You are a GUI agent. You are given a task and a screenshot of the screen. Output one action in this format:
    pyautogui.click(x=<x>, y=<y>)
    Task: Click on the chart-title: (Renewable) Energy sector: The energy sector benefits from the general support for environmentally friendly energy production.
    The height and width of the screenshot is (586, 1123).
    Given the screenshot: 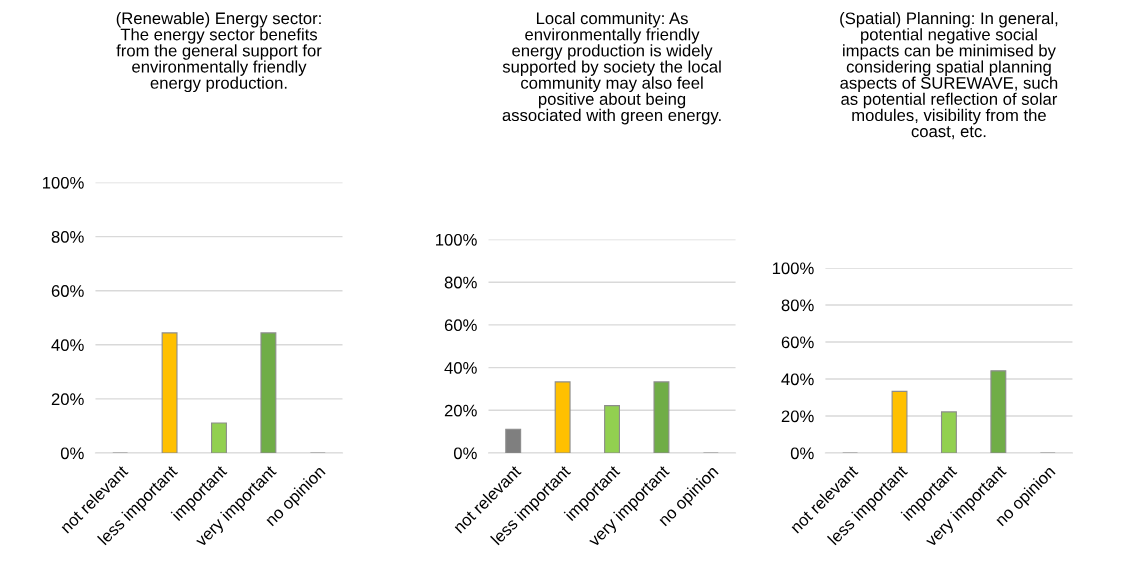 What is the action you would take?
    pyautogui.click(x=219, y=52)
    